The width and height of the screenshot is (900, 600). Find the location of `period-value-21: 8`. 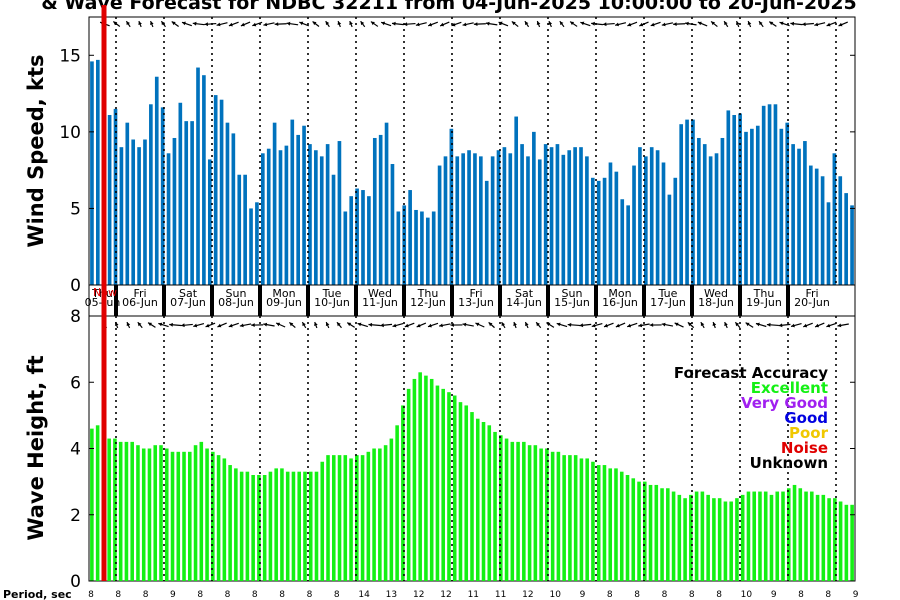

period-value-21: 8 is located at coordinates (665, 595).